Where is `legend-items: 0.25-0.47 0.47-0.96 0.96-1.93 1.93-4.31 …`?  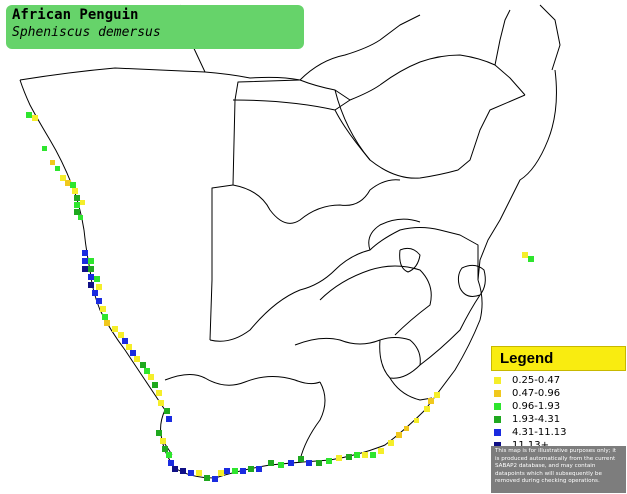
legend-items: 0.25-0.47 0.47-0.96 0.96-1.93 1.93-4.31 … is located at coordinates (558, 411).